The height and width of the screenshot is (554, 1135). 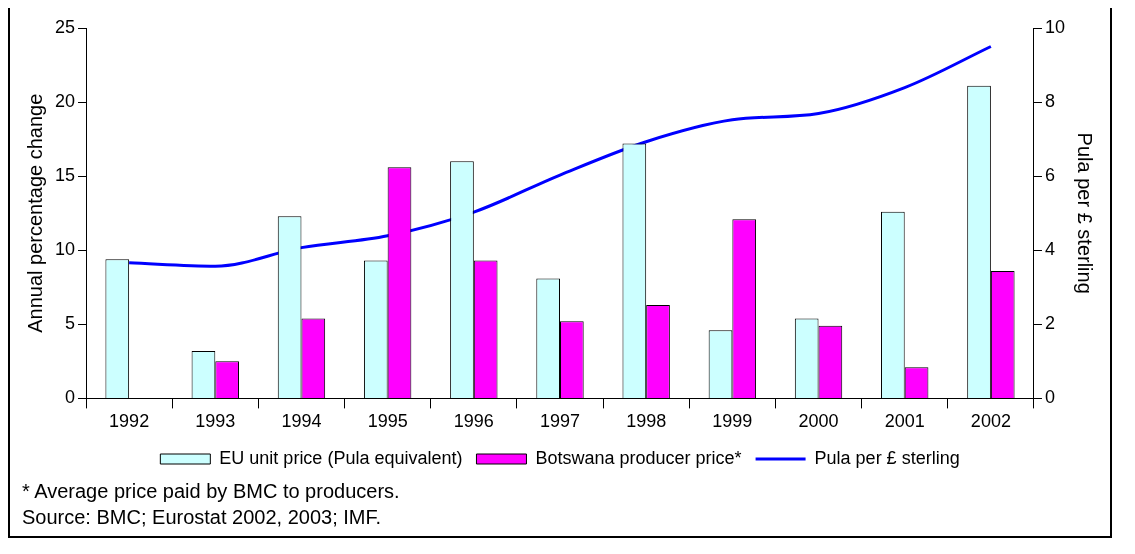 I want to click on y2-tick-label: 8, so click(x=1049, y=101).